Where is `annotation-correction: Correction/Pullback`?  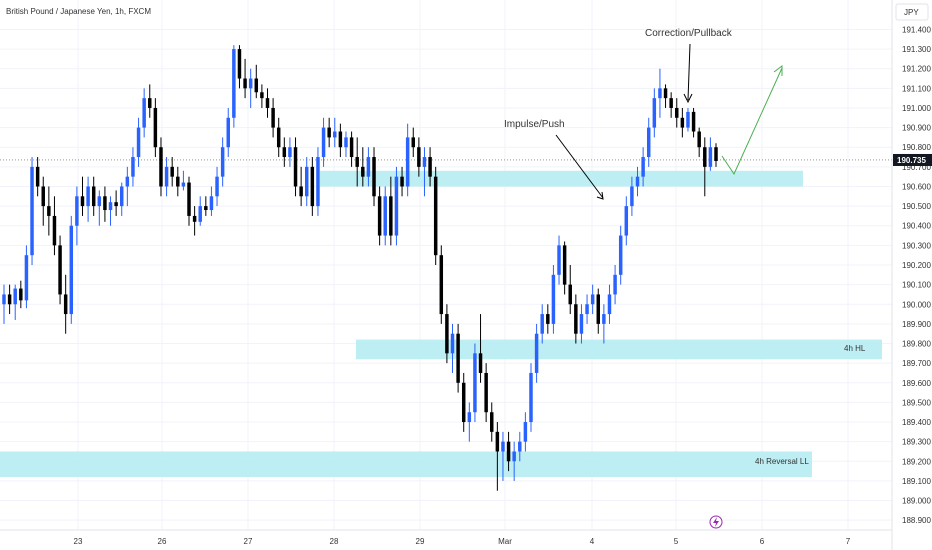 annotation-correction: Correction/Pullback is located at coordinates (689, 33).